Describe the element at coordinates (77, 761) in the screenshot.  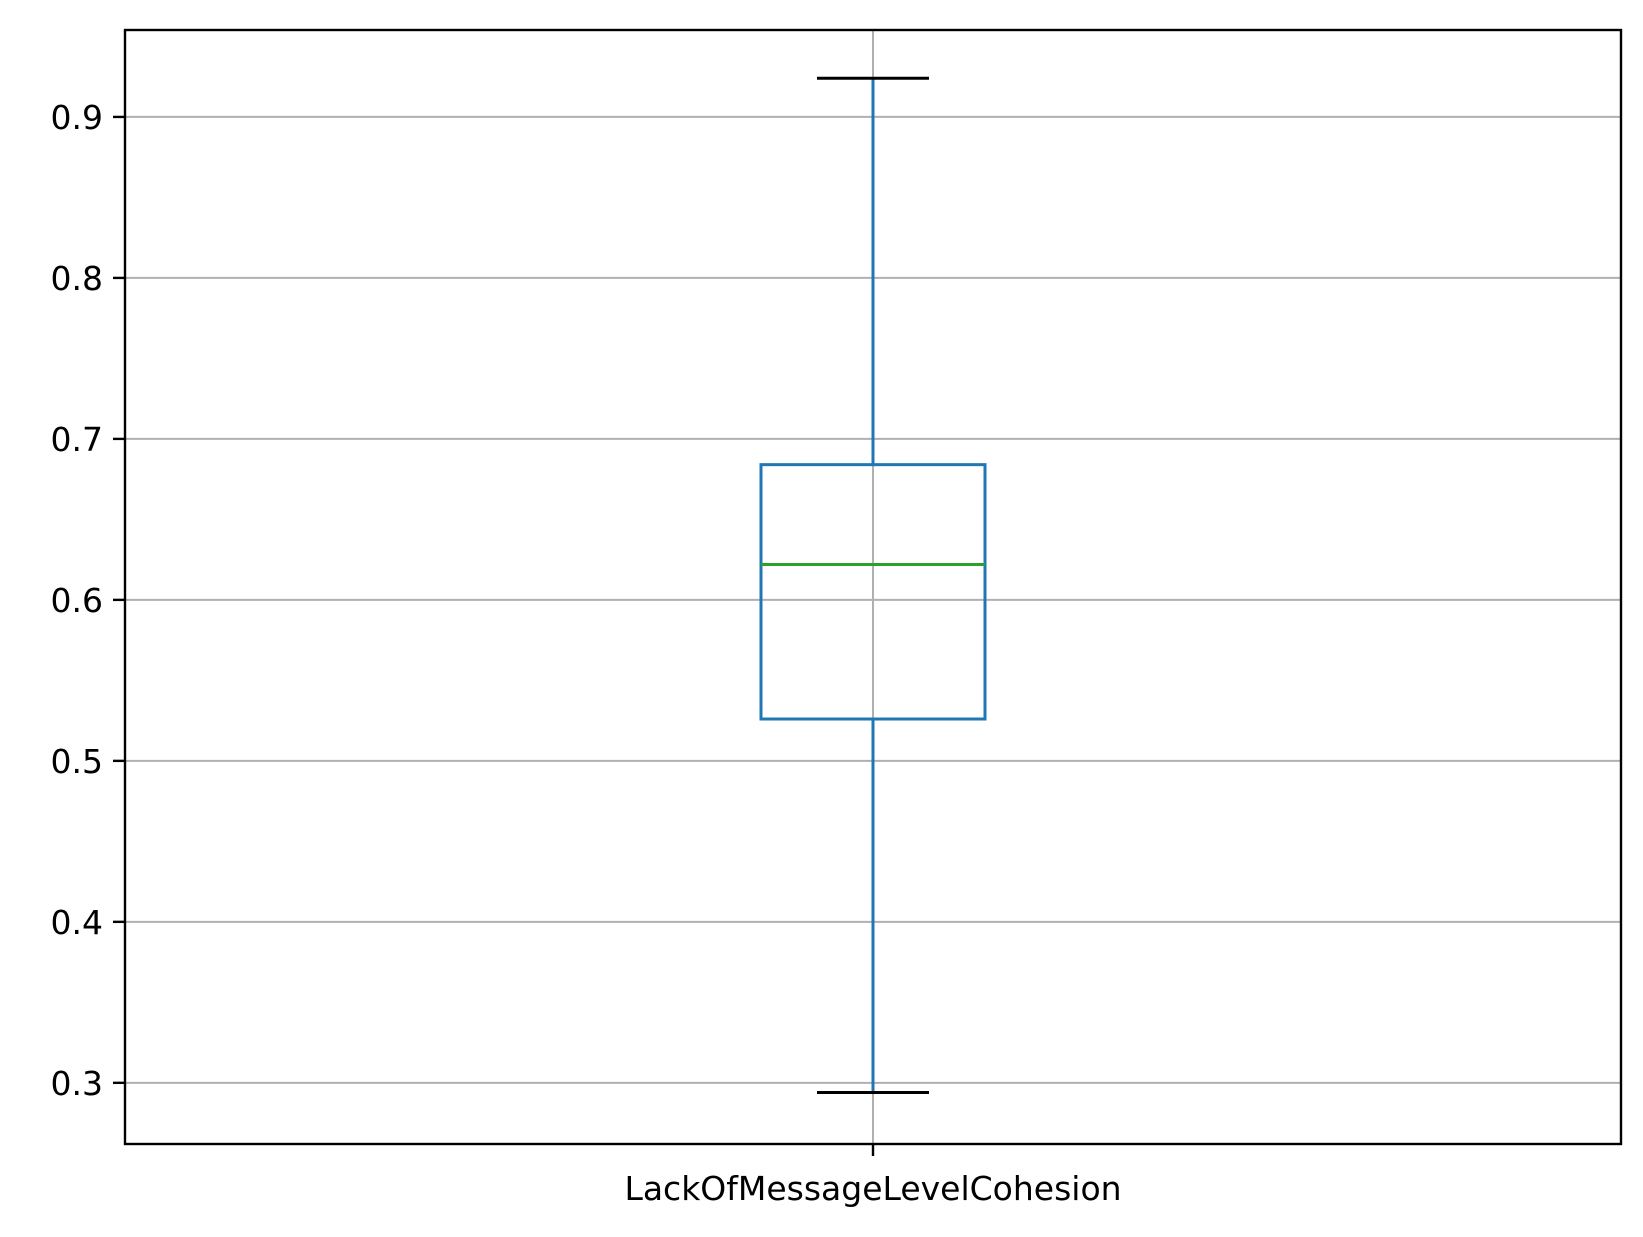
I see `y-tick-label: 0.5` at that location.